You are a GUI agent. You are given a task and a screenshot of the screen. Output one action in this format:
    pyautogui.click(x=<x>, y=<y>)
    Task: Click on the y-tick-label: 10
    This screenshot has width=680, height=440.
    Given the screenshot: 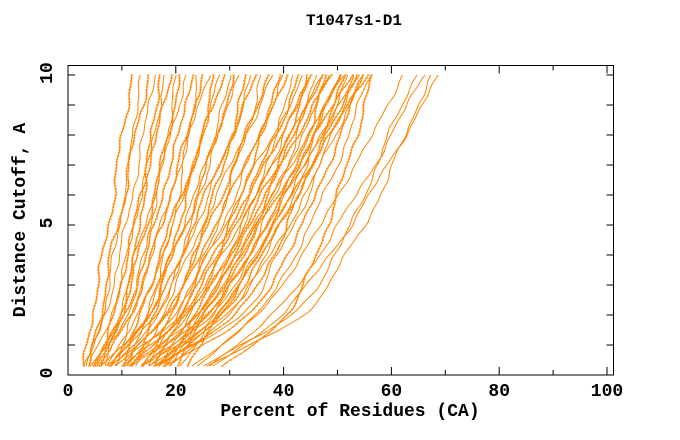 What is the action you would take?
    pyautogui.click(x=48, y=73)
    